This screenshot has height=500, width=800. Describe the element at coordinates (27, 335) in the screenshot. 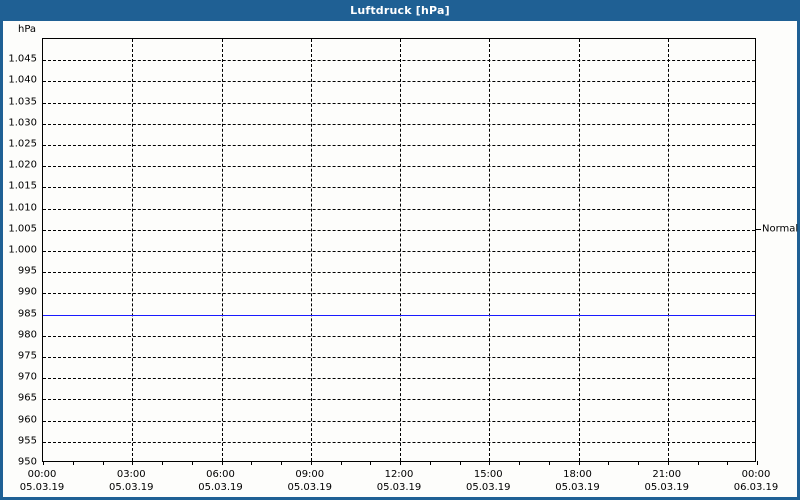

I see `y-axis-tick-label: 980` at that location.